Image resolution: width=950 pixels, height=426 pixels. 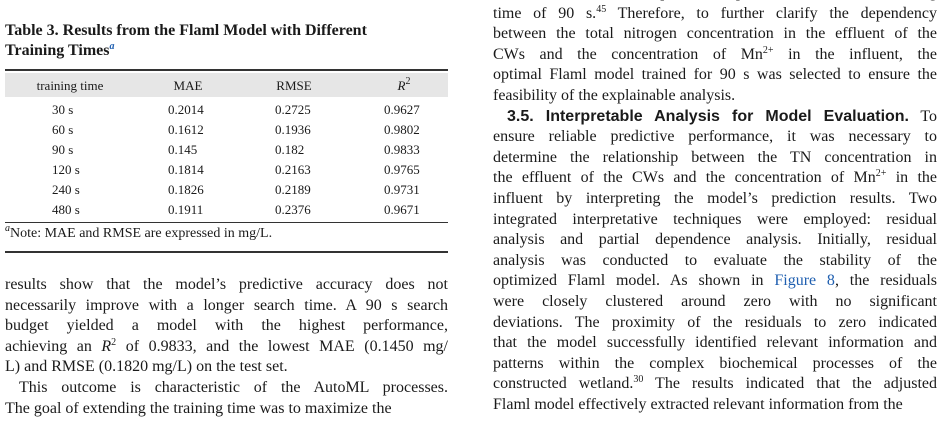 What do you see at coordinates (402, 129) in the screenshot?
I see `table-cell: 0.9802` at bounding box center [402, 129].